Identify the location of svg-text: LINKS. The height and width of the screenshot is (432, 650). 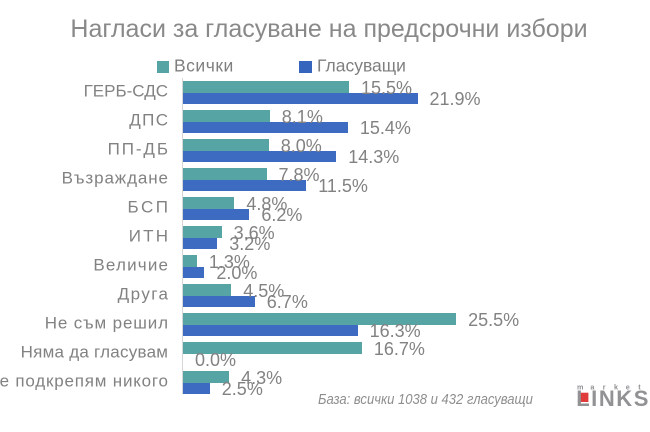
(613, 396).